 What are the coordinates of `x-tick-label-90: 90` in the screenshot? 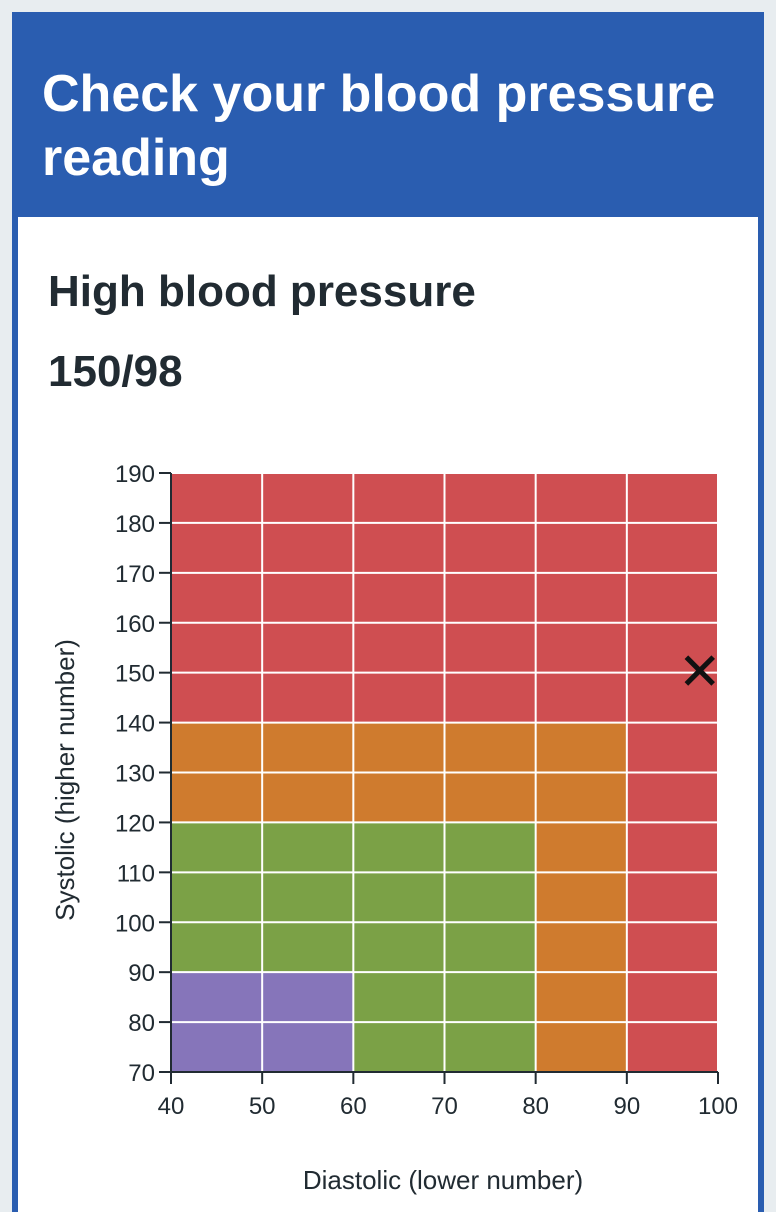 It's located at (626, 1106).